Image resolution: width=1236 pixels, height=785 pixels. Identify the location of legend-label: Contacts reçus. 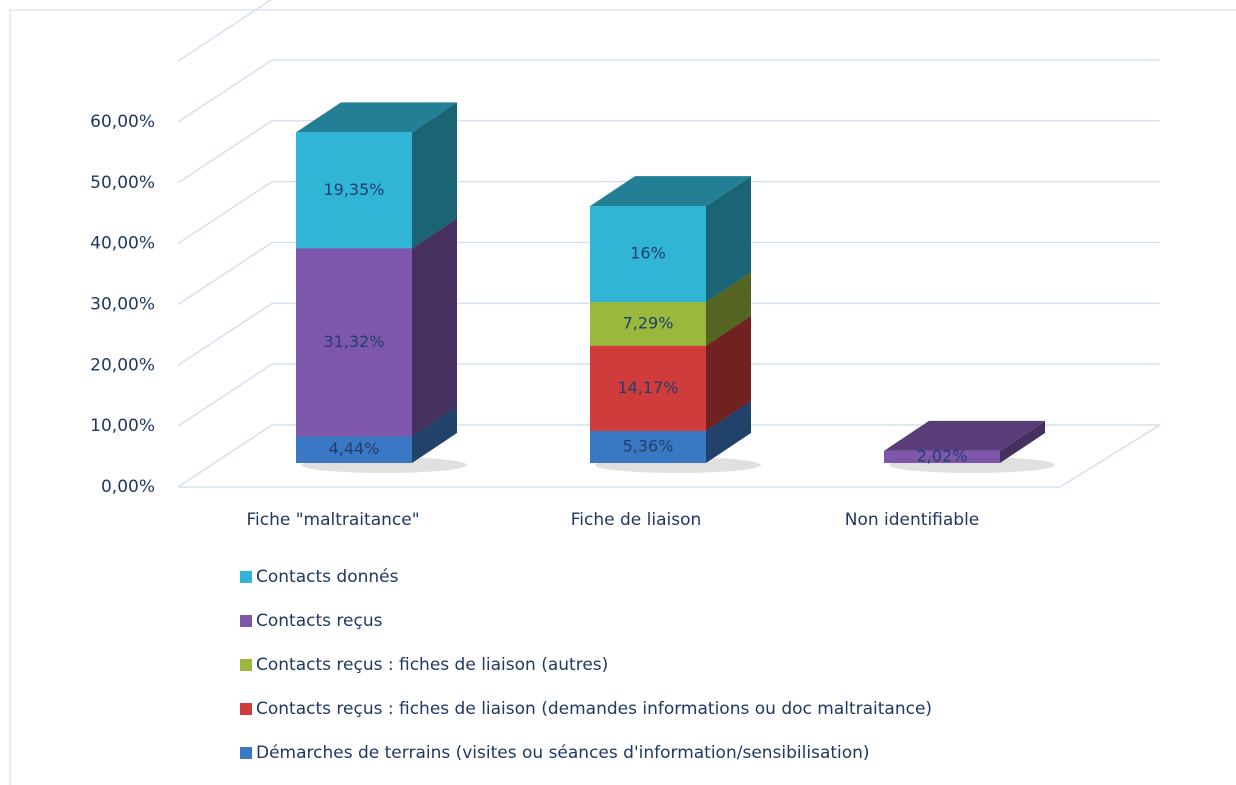
(319, 621).